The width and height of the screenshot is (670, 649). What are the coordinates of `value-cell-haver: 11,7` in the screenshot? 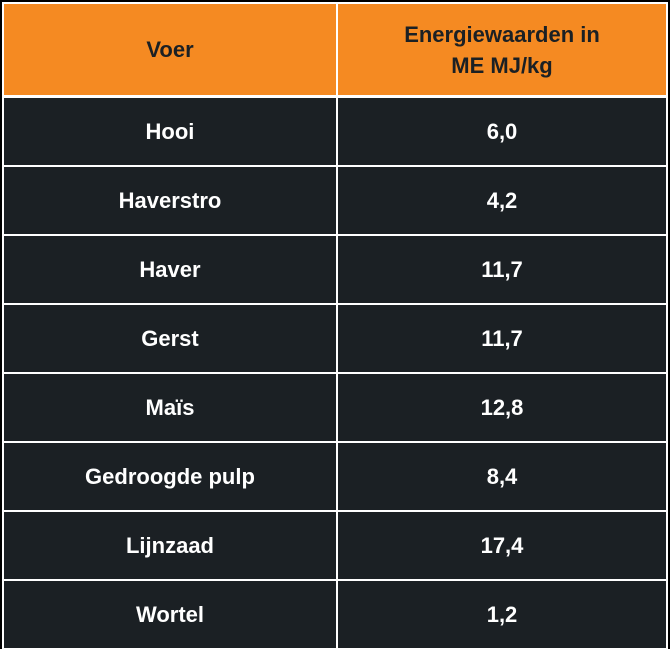 It's located at (502, 269).